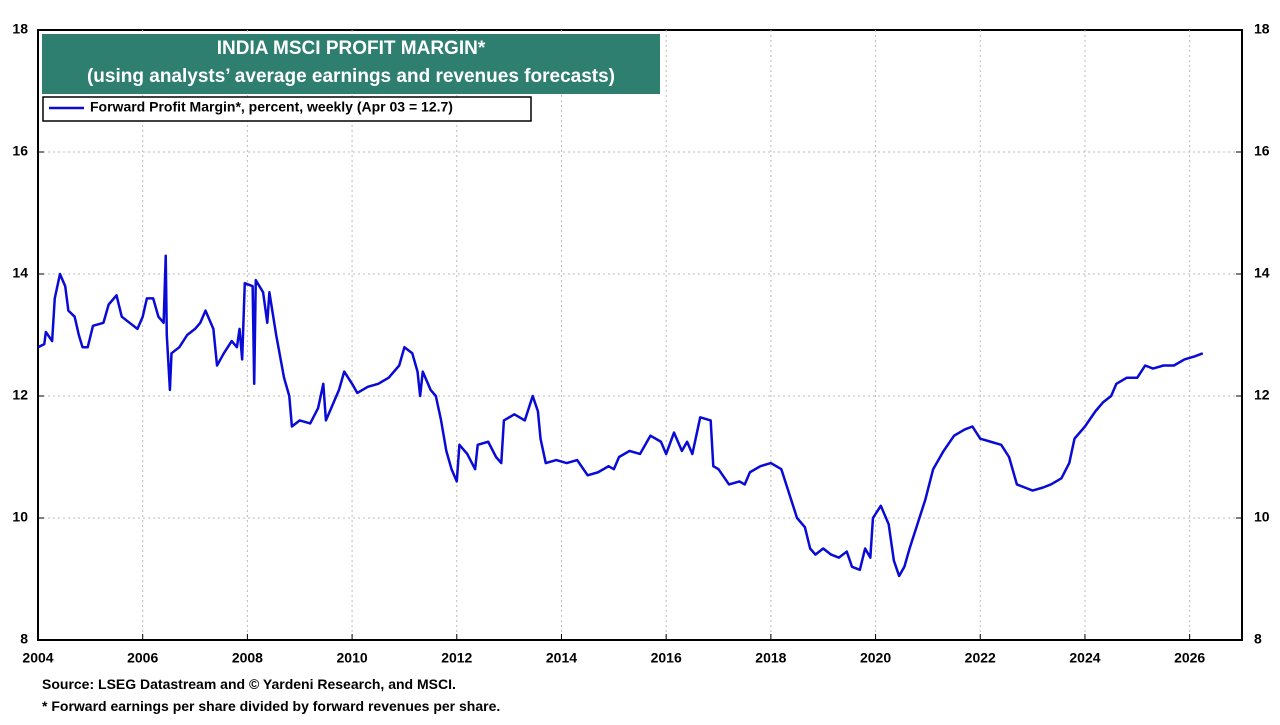 This screenshot has height=725, width=1280. I want to click on legend-box, so click(287, 109).